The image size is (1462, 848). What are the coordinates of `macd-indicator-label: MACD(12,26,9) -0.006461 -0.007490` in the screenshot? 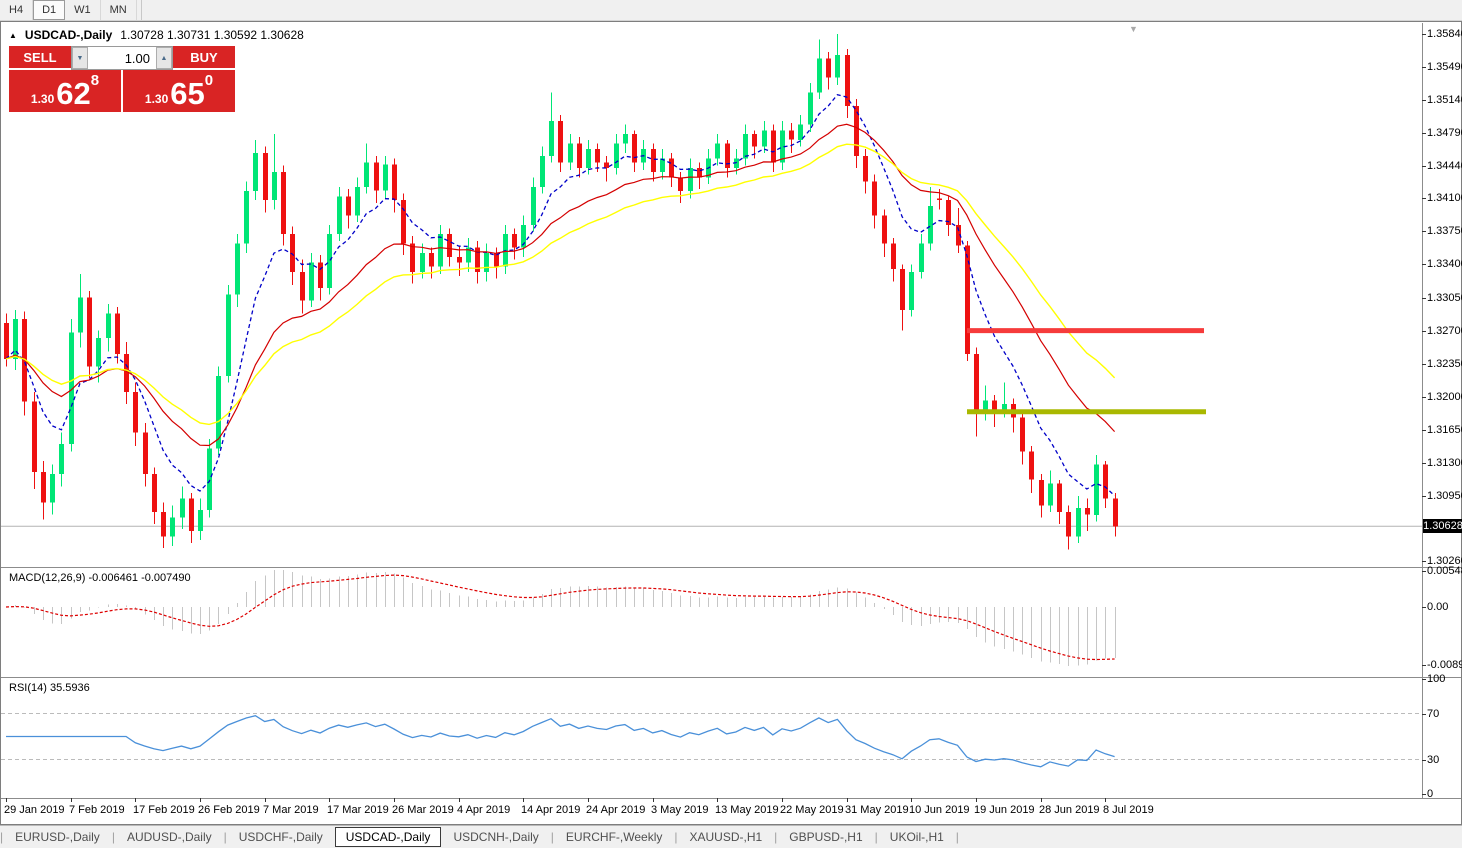 It's located at (100, 578).